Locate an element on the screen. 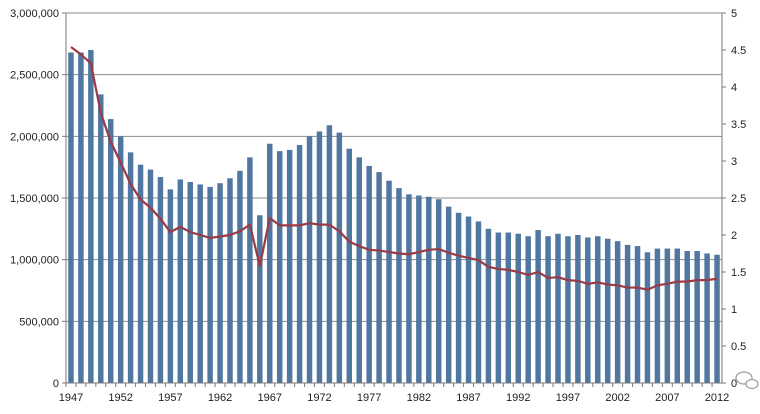 This screenshot has height=414, width=760. left-tick-label: 2,500,000 is located at coordinates (34, 76).